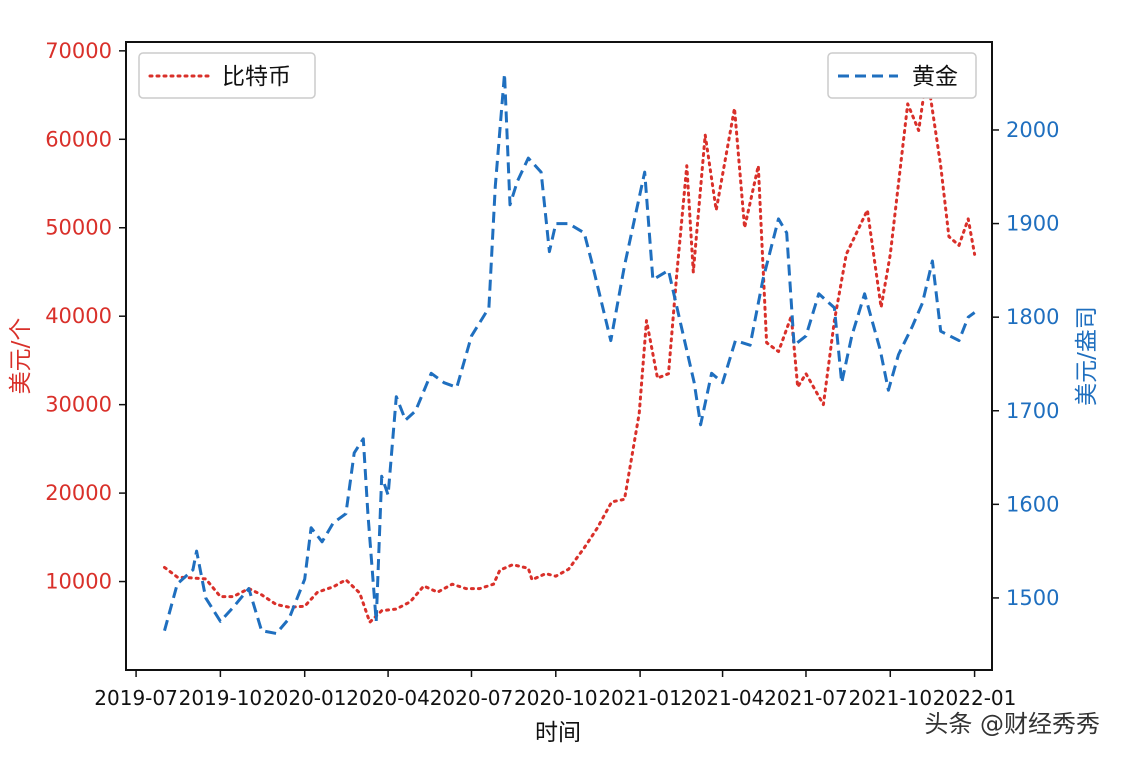  I want to click on left-tick-label: 60000, so click(78, 139).